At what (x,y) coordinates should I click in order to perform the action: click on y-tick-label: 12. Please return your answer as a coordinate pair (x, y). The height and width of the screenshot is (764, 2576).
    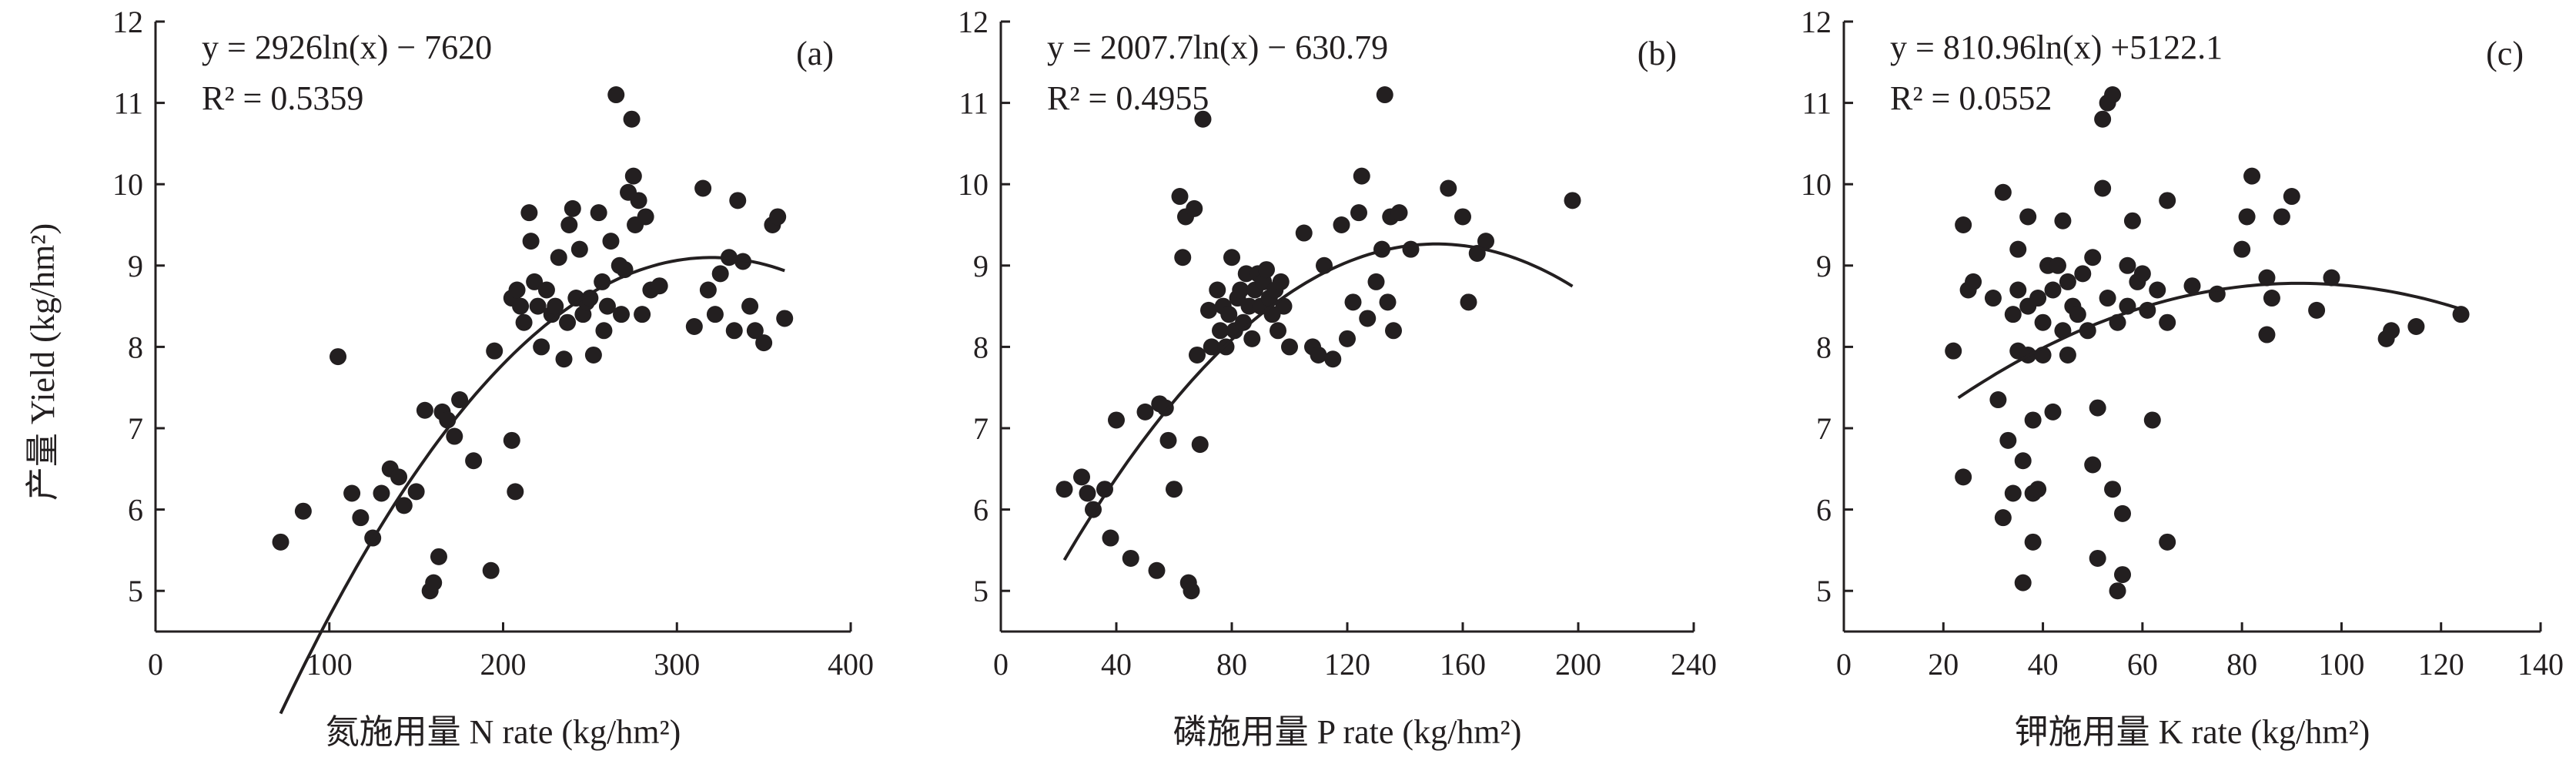
    Looking at the image, I should click on (128, 22).